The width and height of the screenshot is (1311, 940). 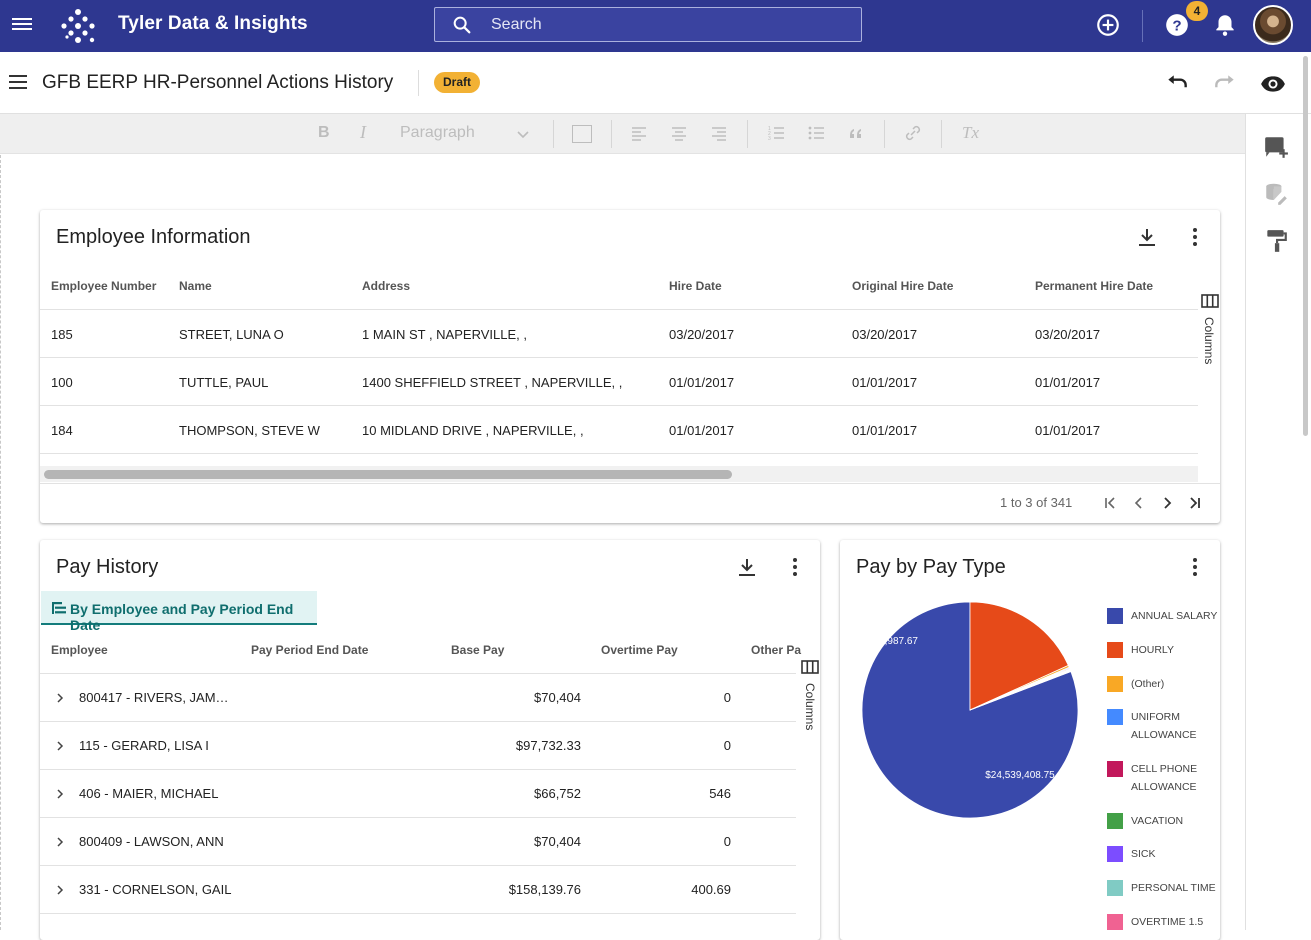 I want to click on column-header: Base Pay, so click(x=478, y=650).